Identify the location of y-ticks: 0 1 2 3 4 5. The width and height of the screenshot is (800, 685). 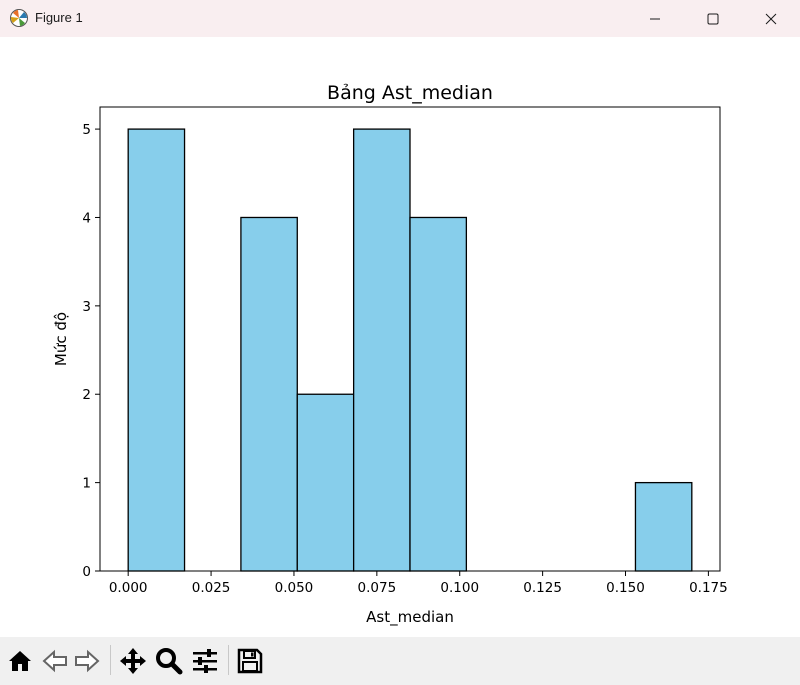
(91, 351).